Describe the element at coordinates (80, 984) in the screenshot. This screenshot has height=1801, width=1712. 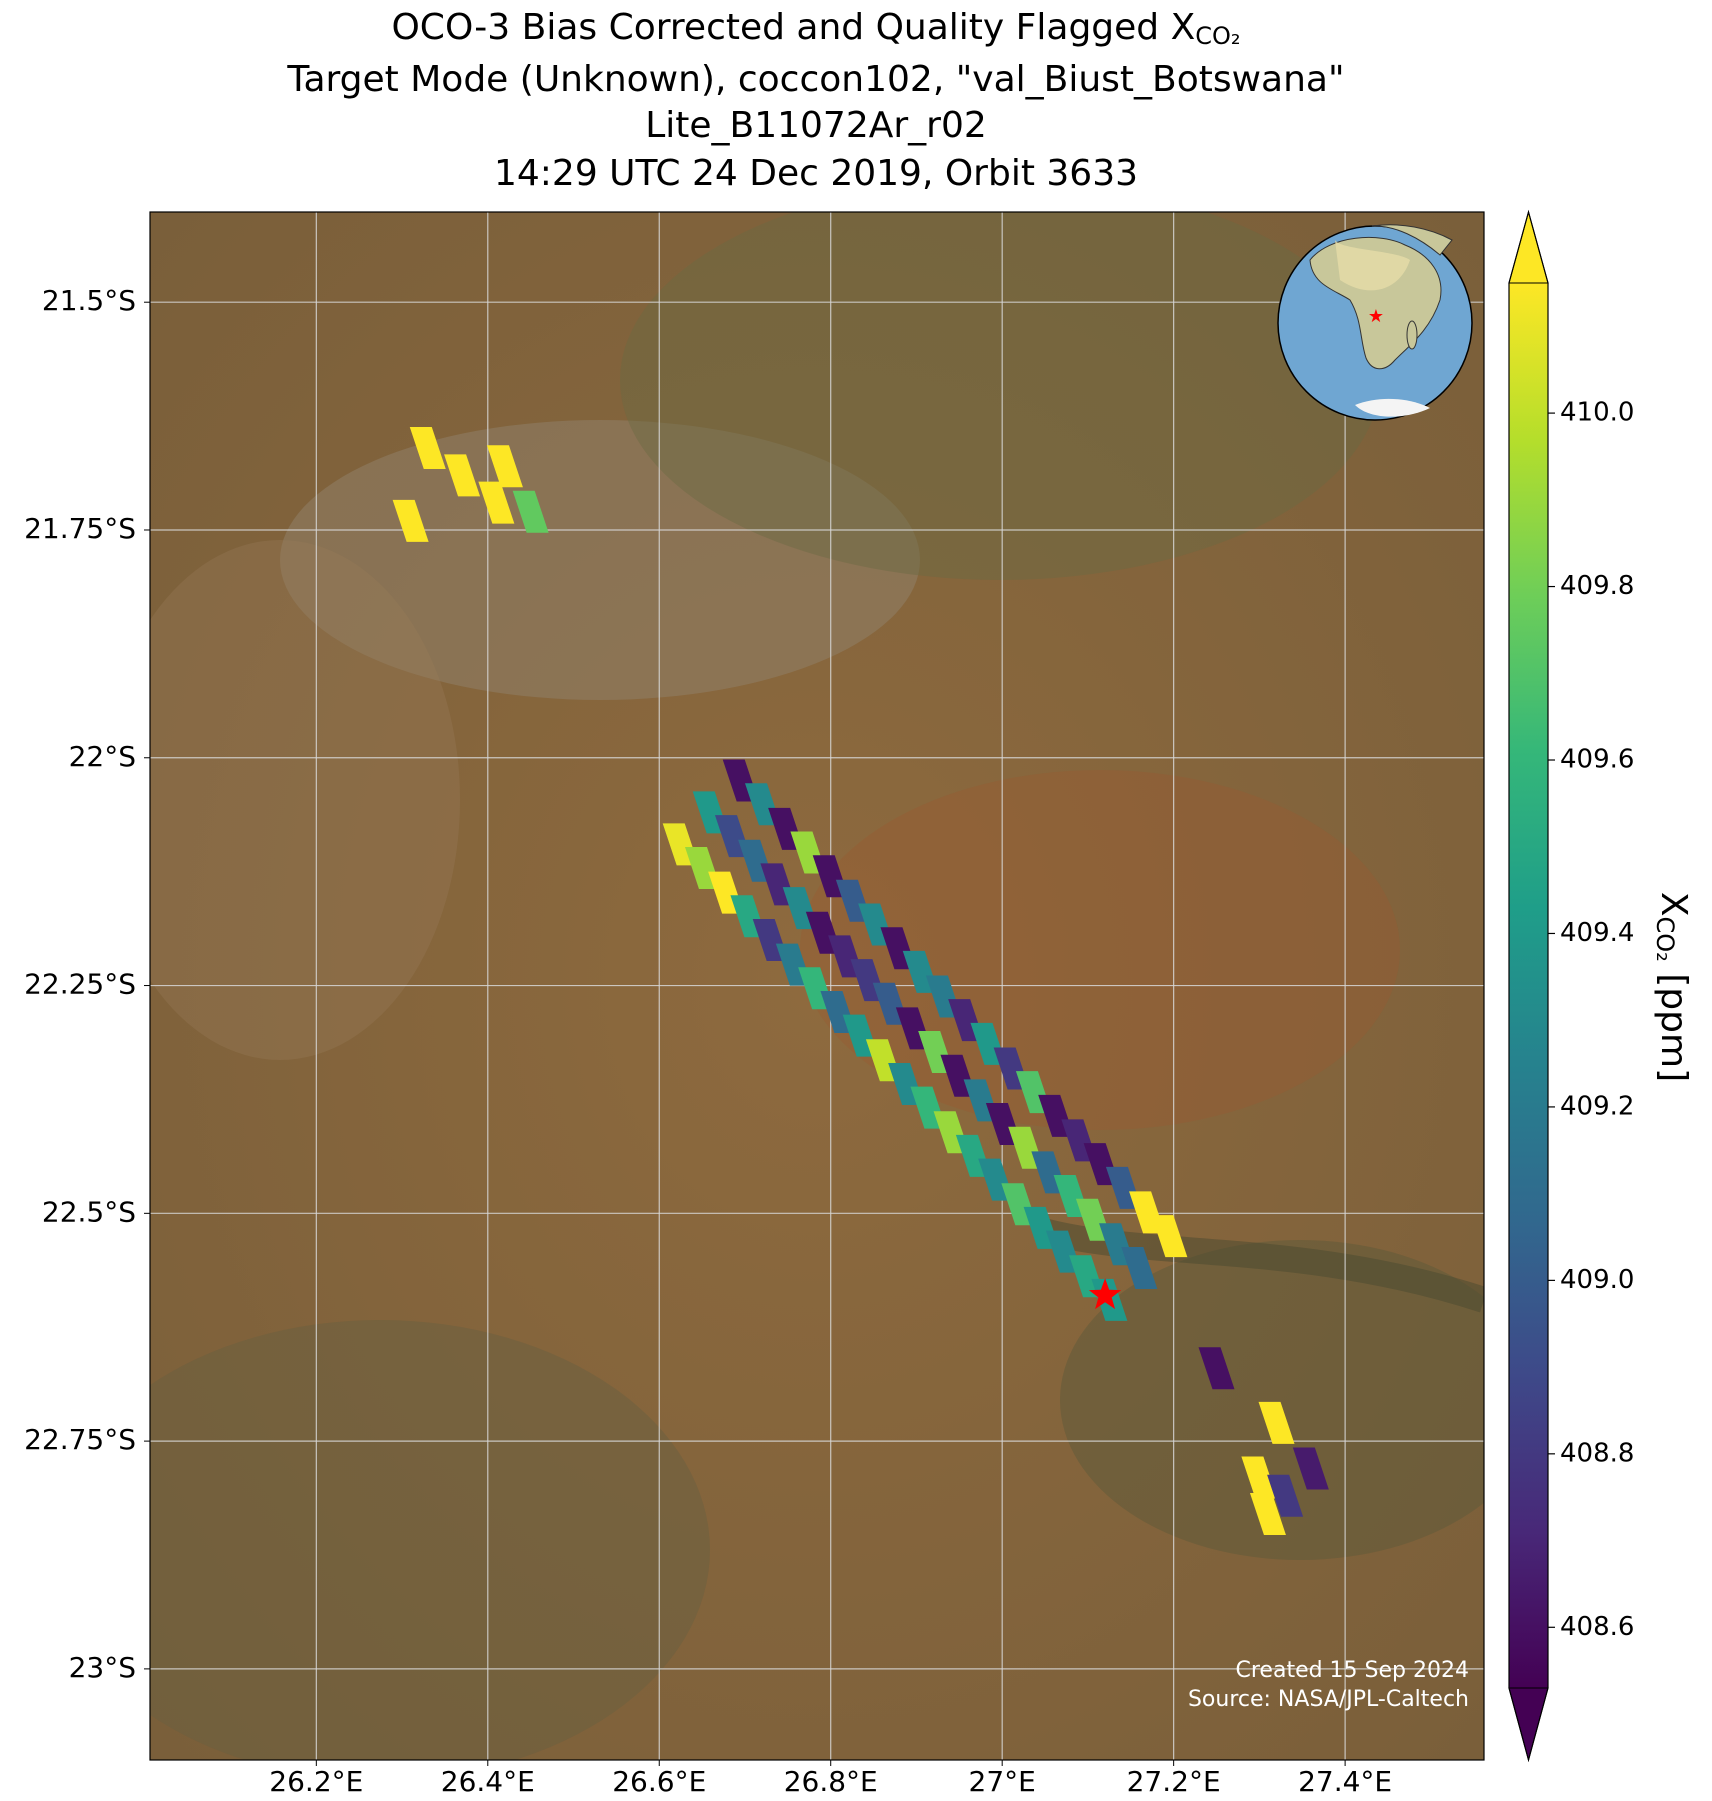
I see `y-tick-label: 22.25°S` at that location.